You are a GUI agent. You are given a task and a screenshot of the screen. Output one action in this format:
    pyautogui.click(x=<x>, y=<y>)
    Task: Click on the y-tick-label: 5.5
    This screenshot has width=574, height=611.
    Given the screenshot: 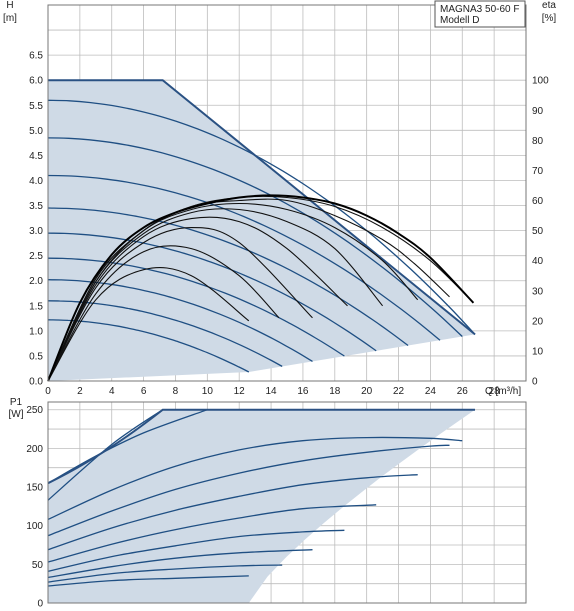 What is the action you would take?
    pyautogui.click(x=36, y=106)
    